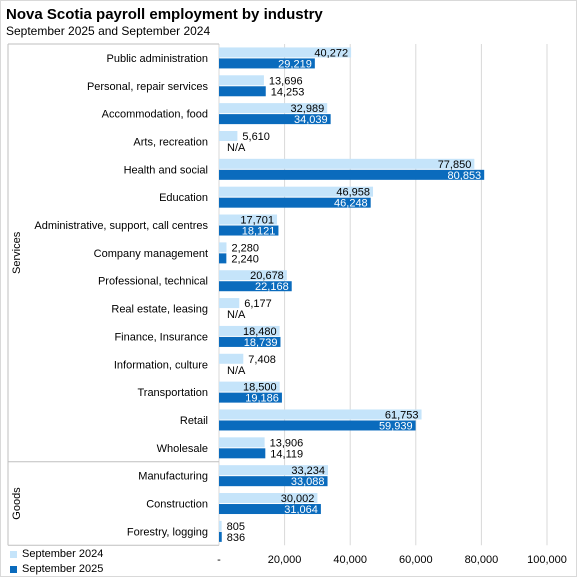 Image resolution: width=577 pixels, height=577 pixels. I want to click on x-tick-label: 40,000, so click(350, 560).